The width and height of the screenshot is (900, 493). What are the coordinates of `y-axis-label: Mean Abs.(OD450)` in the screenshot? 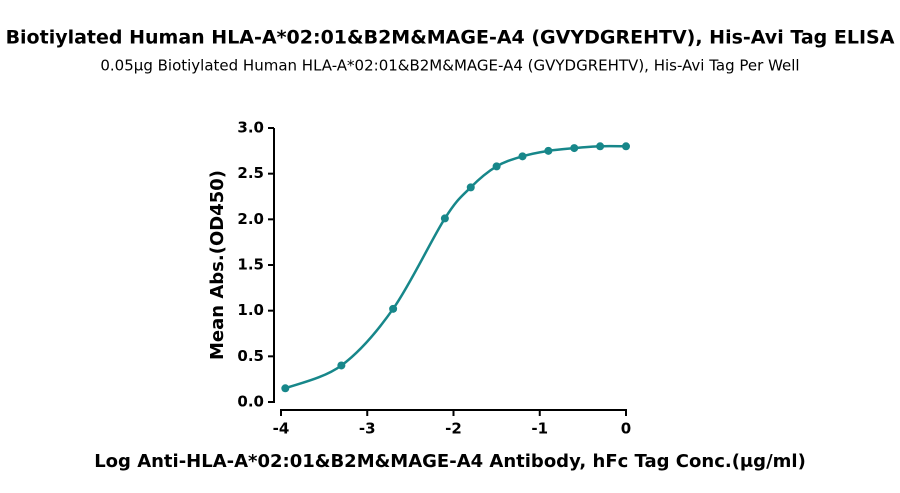 It's located at (217, 265).